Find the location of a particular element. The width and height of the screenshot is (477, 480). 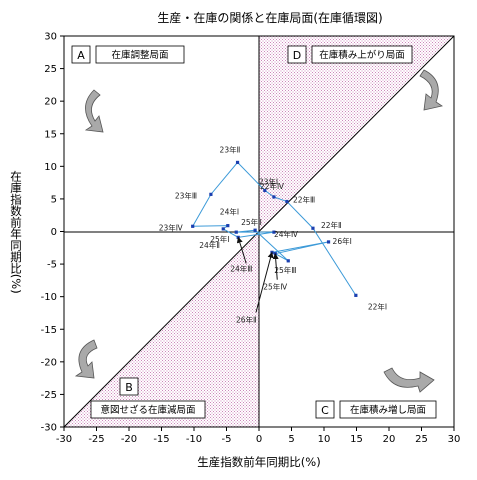

quadrant-c-letter: C is located at coordinates (325, 410).